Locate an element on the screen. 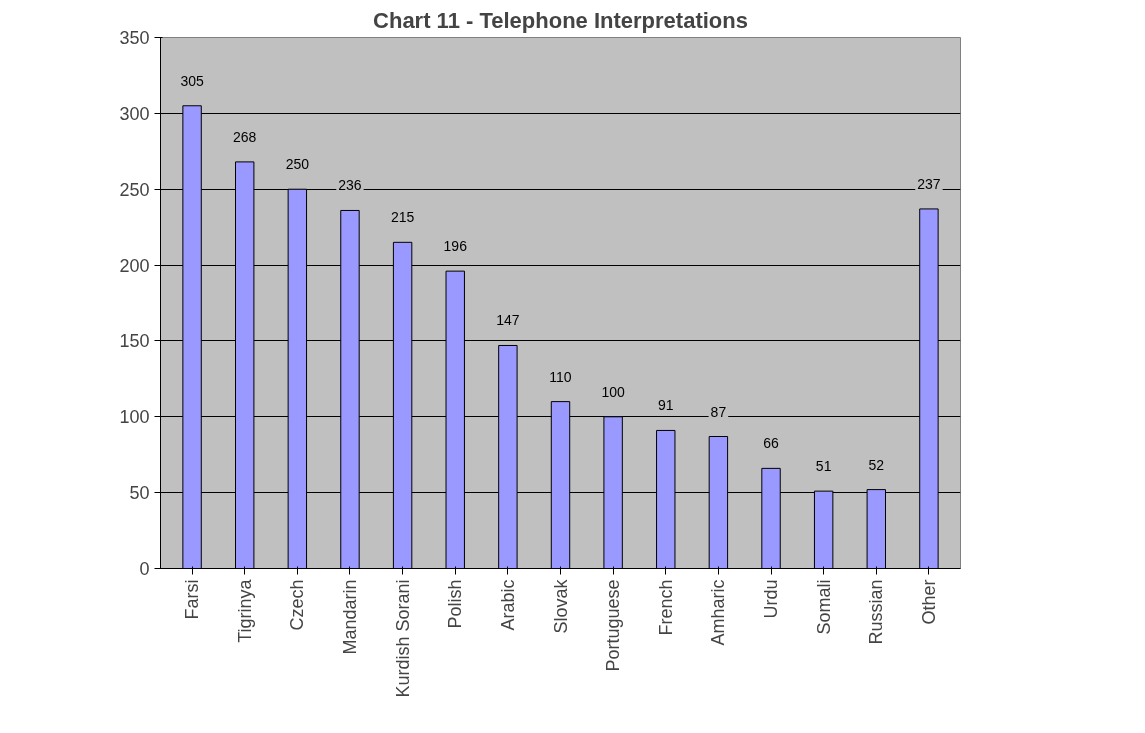 This screenshot has width=1145, height=733. data-label: 237 is located at coordinates (929, 183).